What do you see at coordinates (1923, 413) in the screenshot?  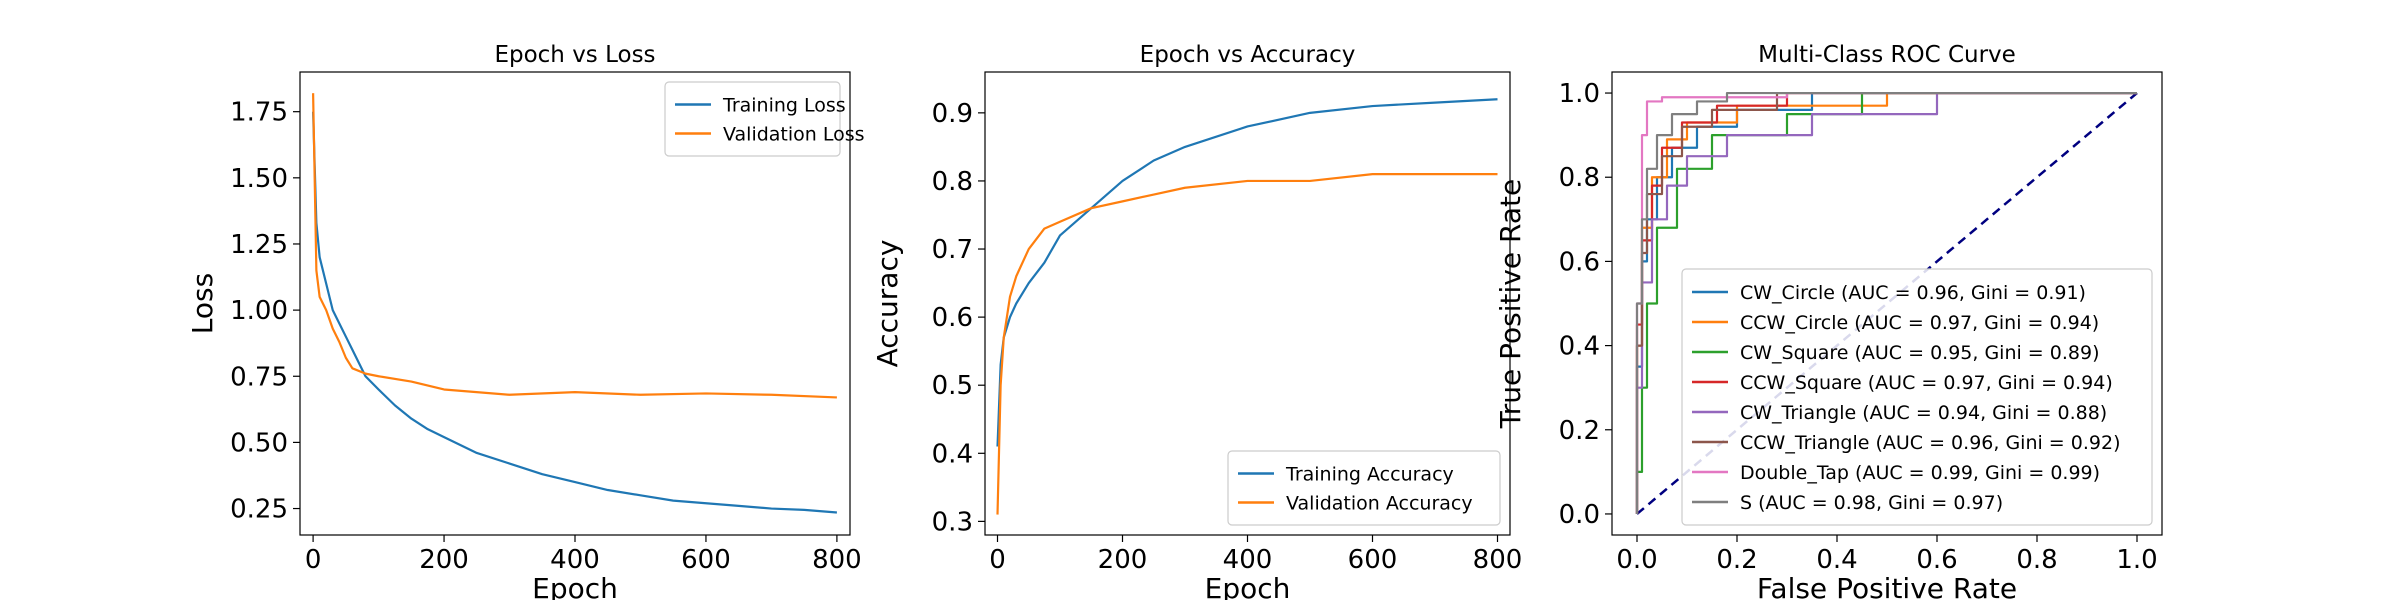 I see `legend-label: CW_Triangle (AUC = 0.94, Gini = 0.88)` at bounding box center [1923, 413].